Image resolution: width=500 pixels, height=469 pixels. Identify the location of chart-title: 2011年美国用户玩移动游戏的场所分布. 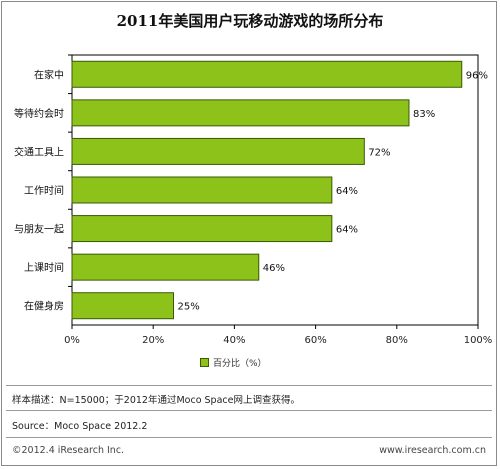
(250, 21).